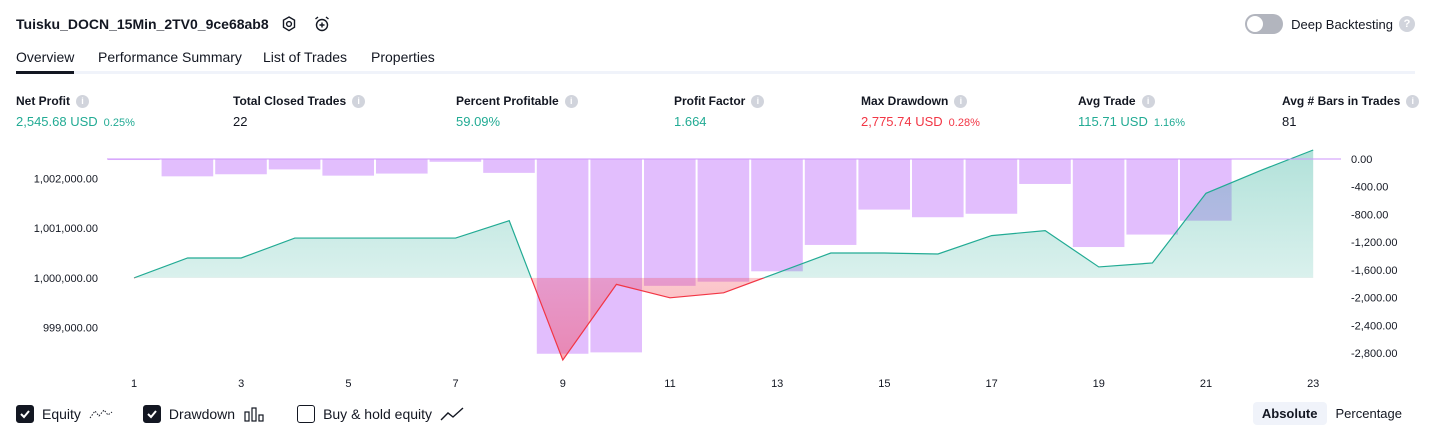 This screenshot has height=438, width=1431. Describe the element at coordinates (1374, 243) in the screenshot. I see `right-axis-tick: -1,200.00` at that location.